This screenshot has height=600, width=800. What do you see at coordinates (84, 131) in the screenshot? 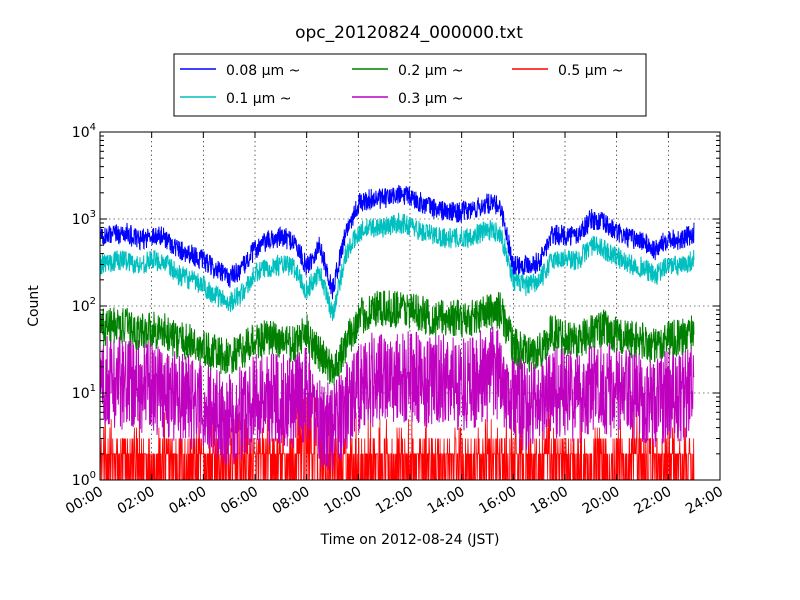
I see `y-tick-label: 10⁴` at bounding box center [84, 131].